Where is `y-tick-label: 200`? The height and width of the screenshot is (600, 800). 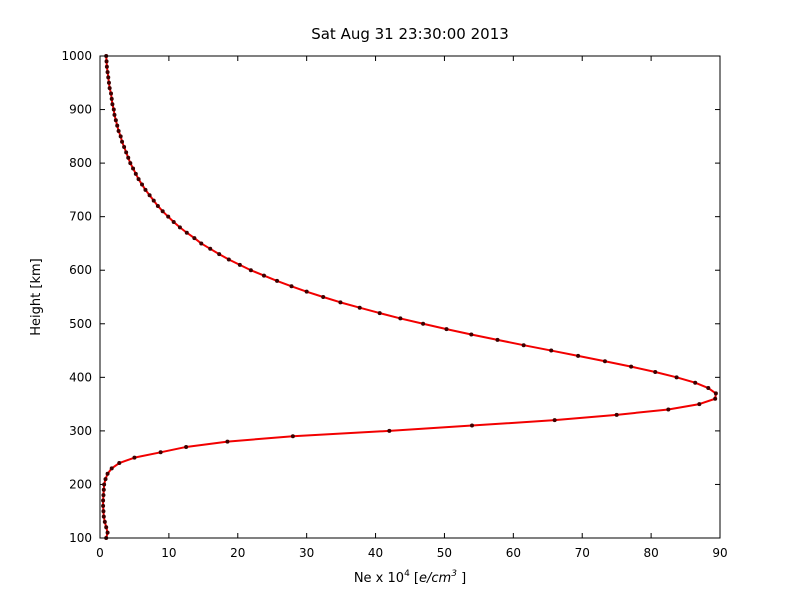
y-tick-label: 200 is located at coordinates (80, 484).